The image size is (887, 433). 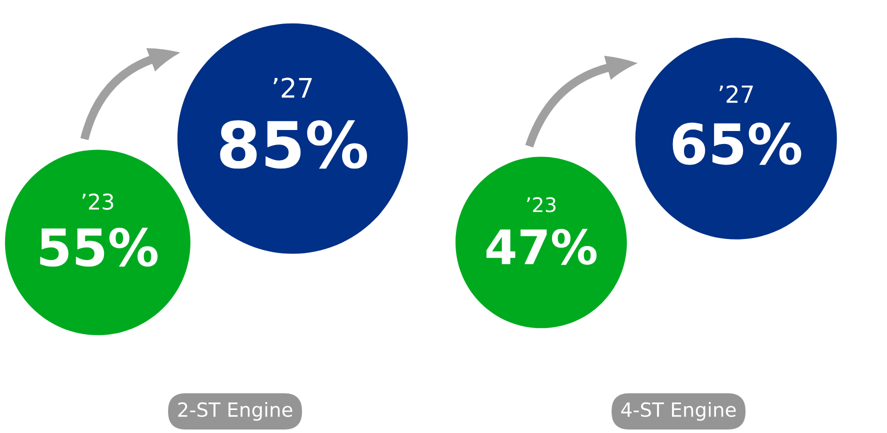 I want to click on data-label: 47%, so click(x=541, y=246).